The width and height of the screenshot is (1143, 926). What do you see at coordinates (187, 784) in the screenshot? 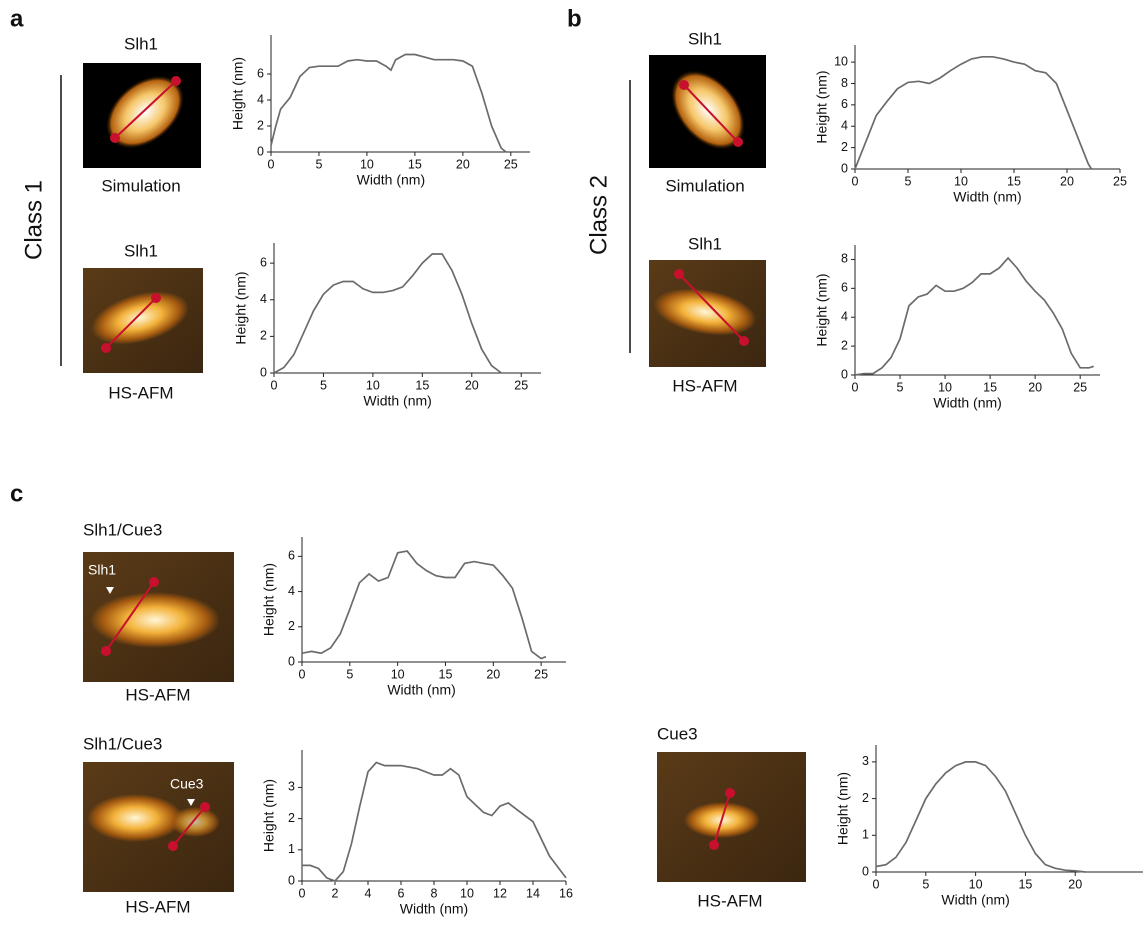
I see `image-annotation: Cue3` at bounding box center [187, 784].